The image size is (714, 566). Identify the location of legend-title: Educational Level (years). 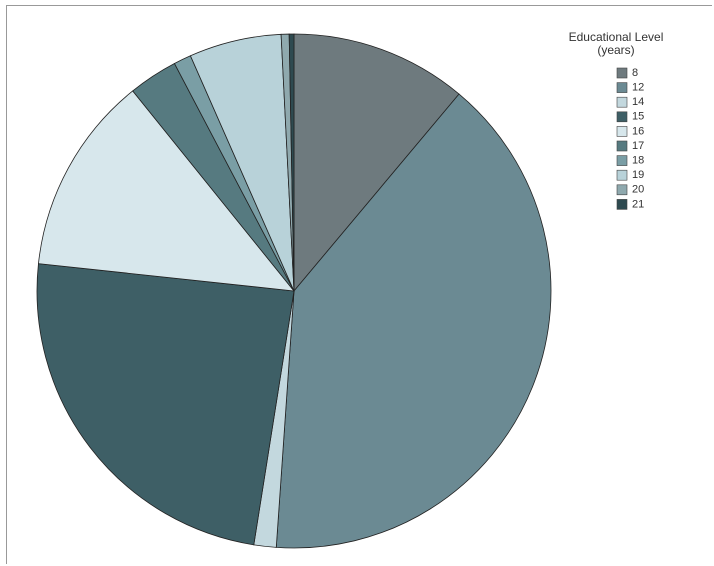
(616, 43).